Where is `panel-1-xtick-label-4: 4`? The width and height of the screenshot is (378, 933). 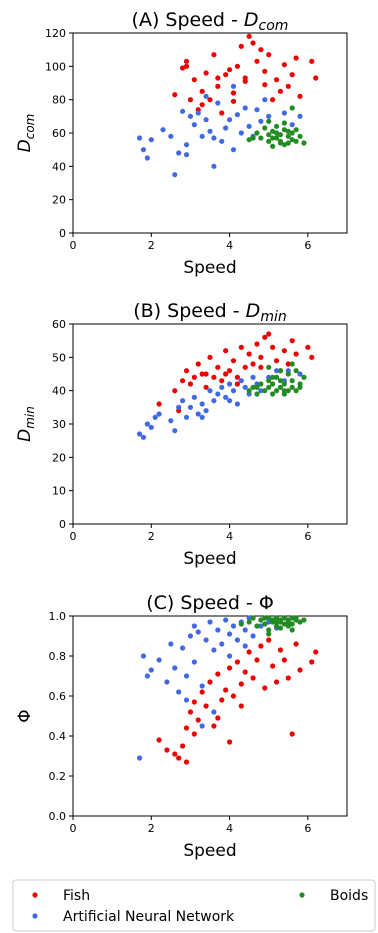 panel-1-xtick-label-4: 4 is located at coordinates (229, 245).